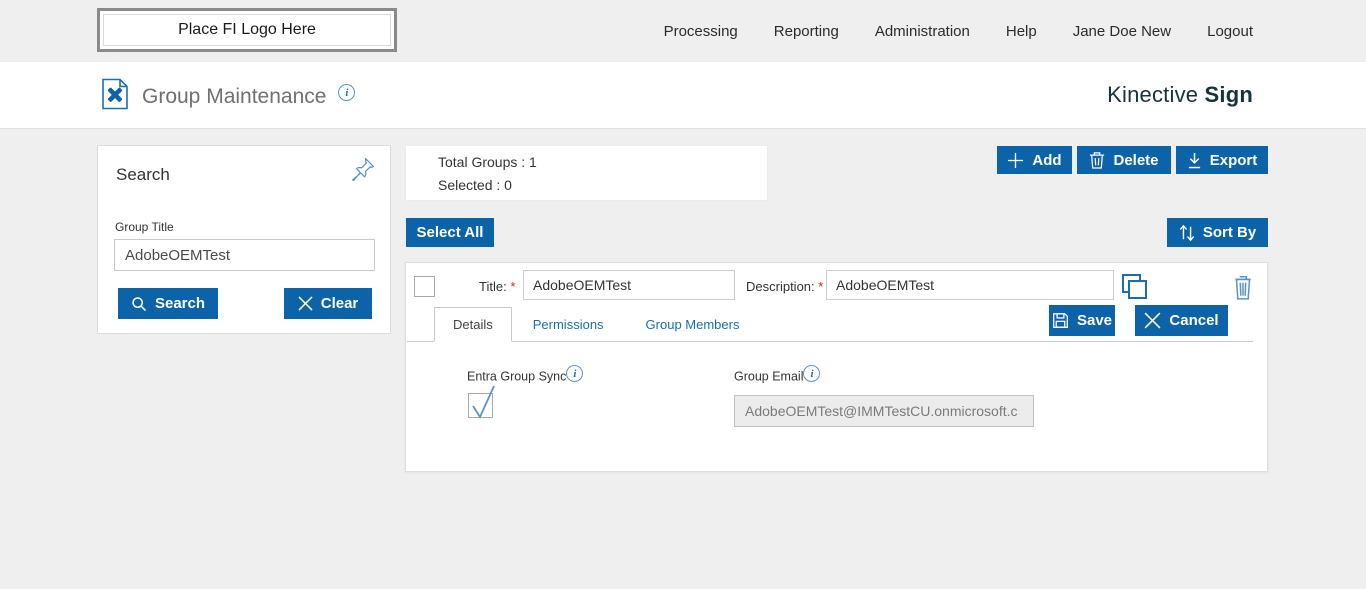  What do you see at coordinates (1181, 320) in the screenshot?
I see `cancel-button: Cancel` at bounding box center [1181, 320].